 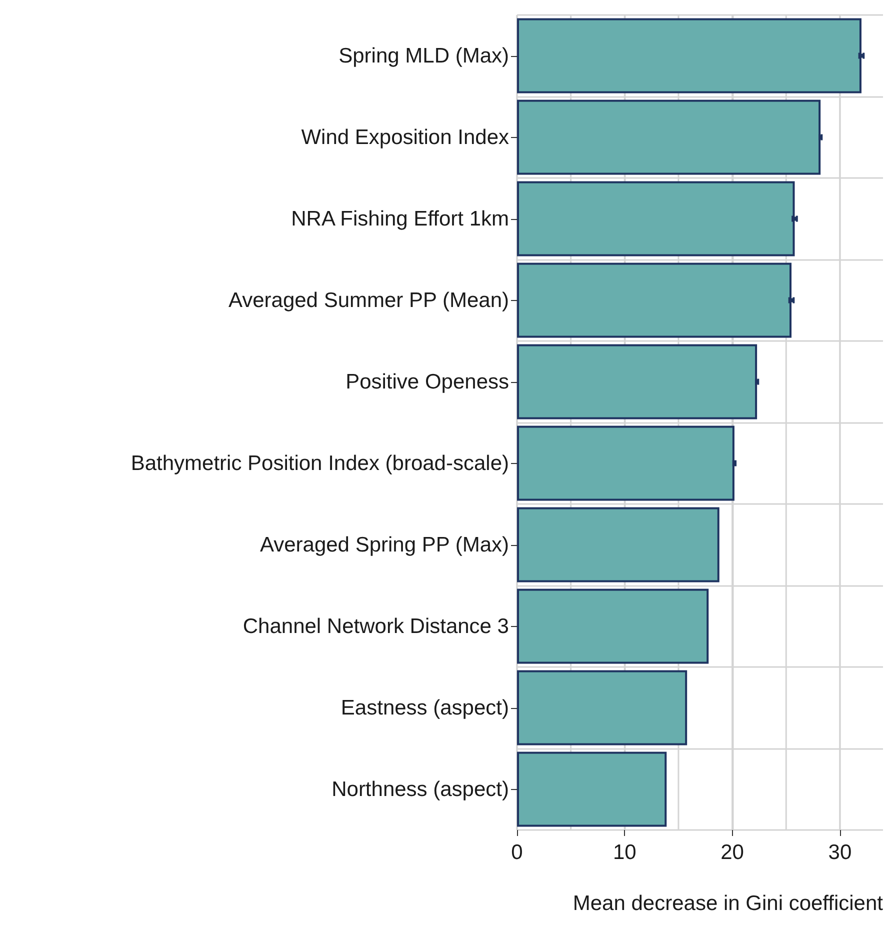 What do you see at coordinates (517, 852) in the screenshot?
I see `x-tick-label: 0` at bounding box center [517, 852].